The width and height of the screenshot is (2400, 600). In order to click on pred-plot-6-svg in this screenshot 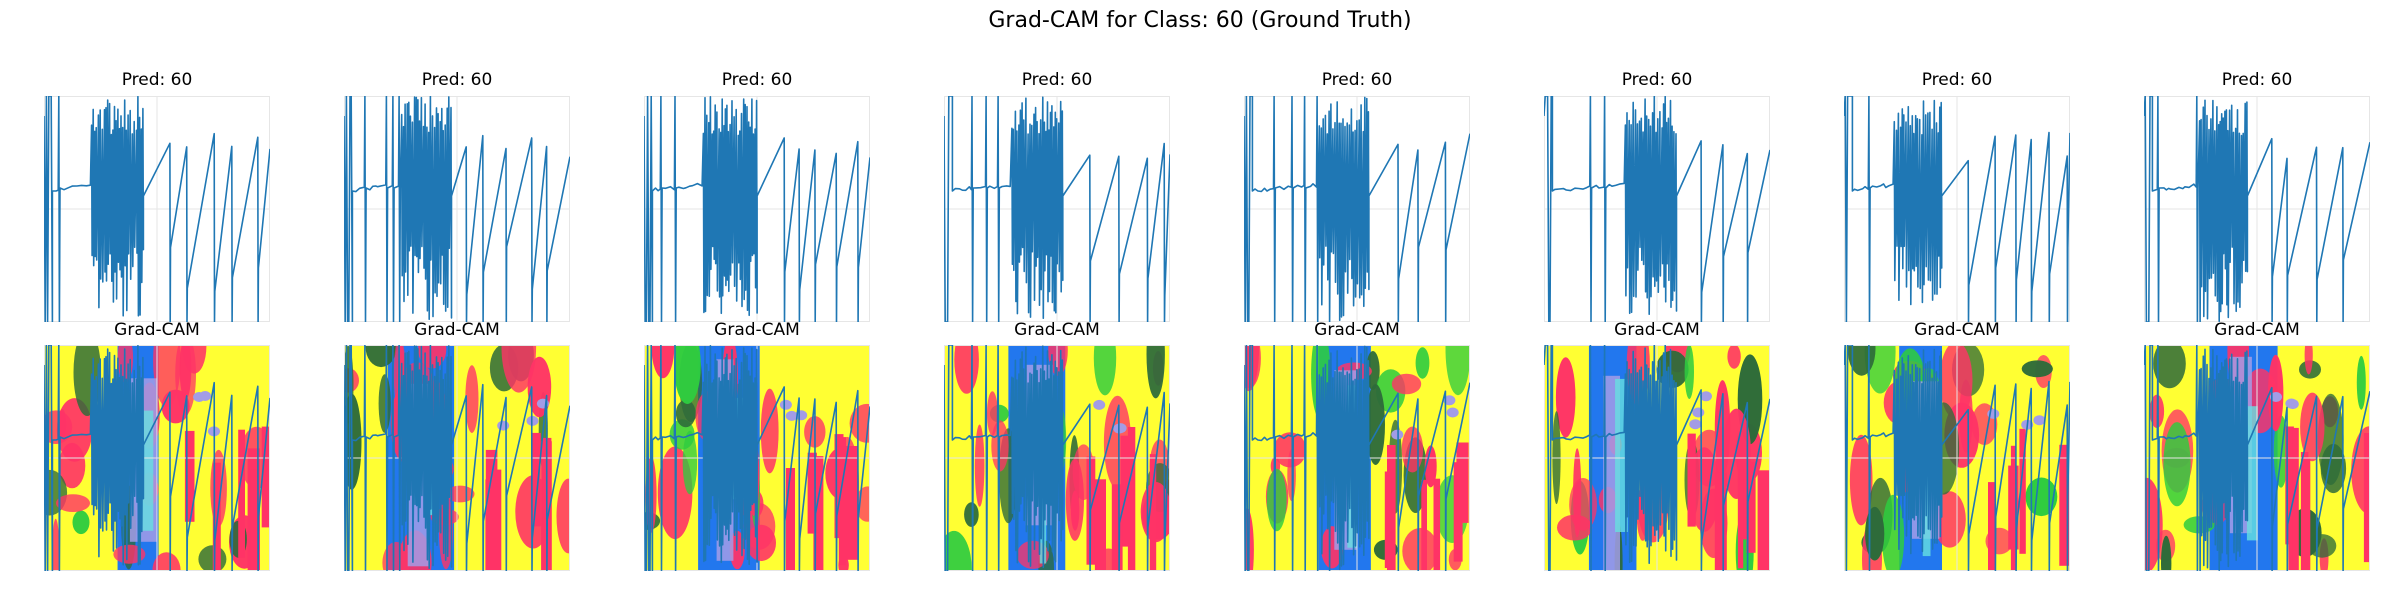, I will do `click(1657, 209)`.